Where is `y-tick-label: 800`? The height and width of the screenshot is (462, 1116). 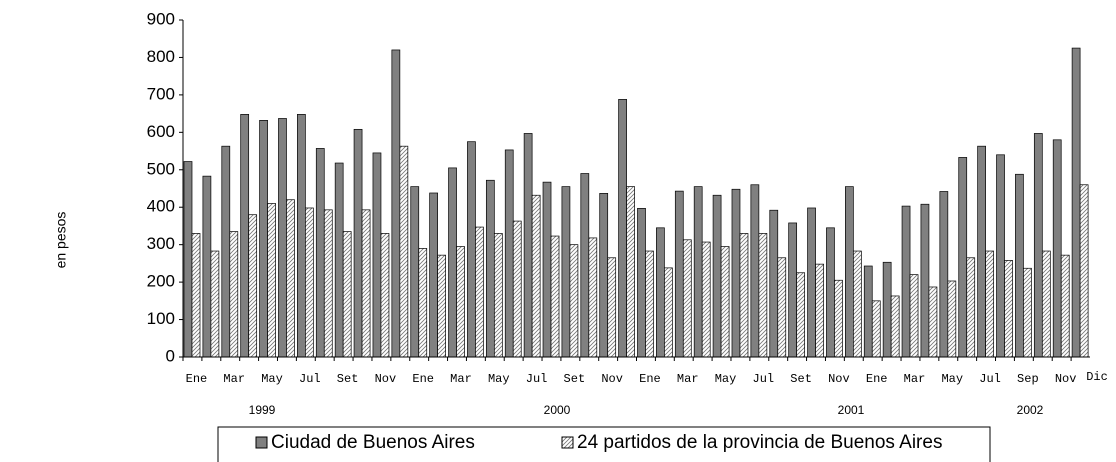
y-tick-label: 800 is located at coordinates (161, 56).